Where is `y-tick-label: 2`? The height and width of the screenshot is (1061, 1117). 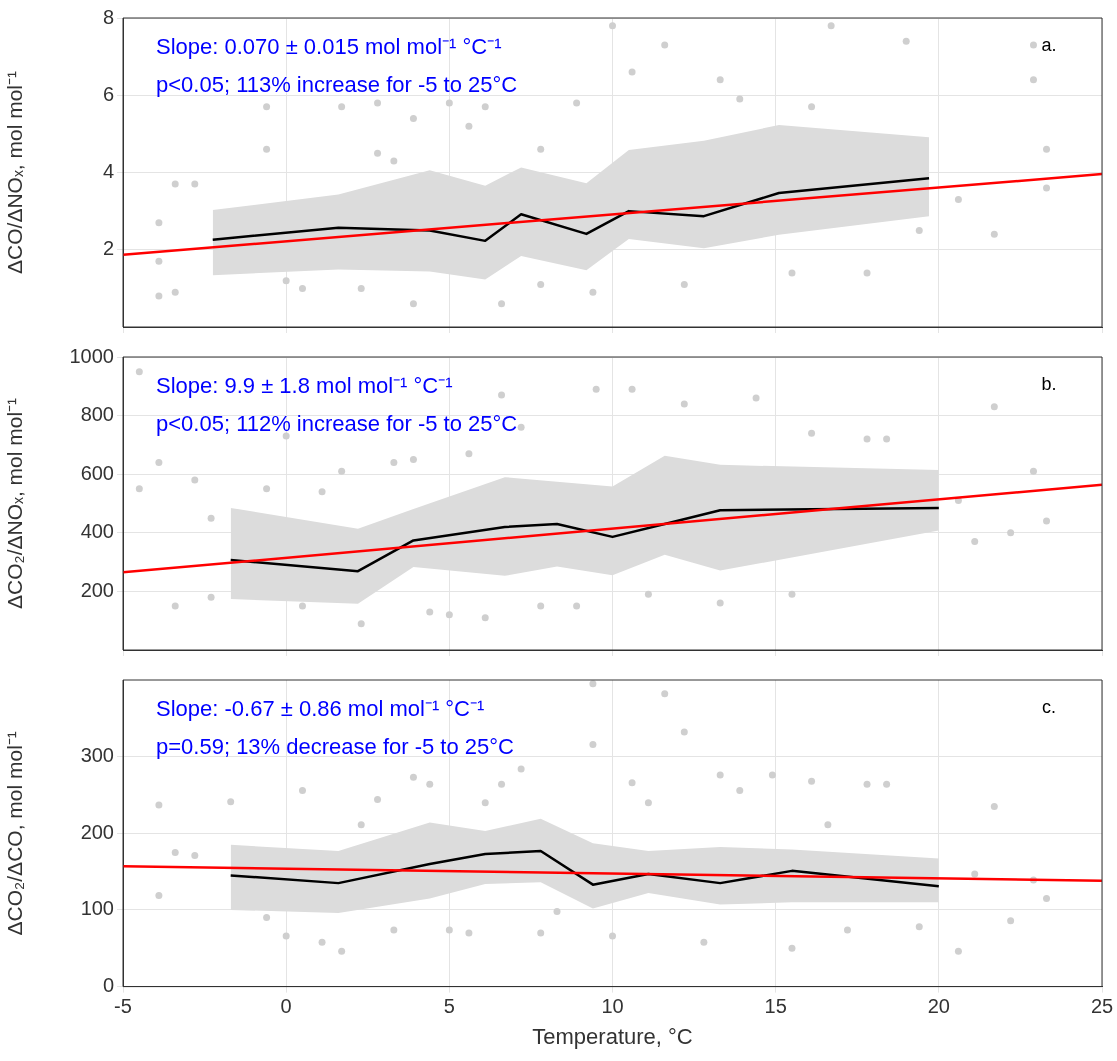 y-tick-label: 2 is located at coordinates (108, 248).